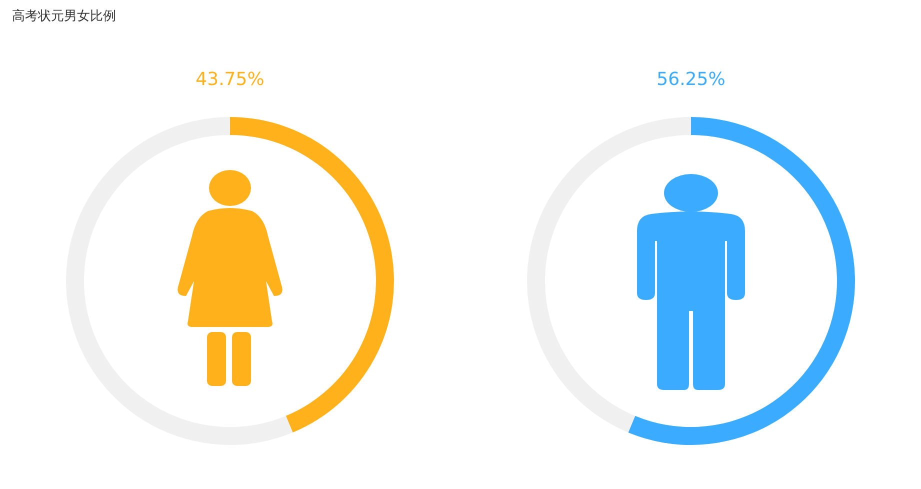  I want to click on chart-title: 高考状元男女比例, so click(64, 16).